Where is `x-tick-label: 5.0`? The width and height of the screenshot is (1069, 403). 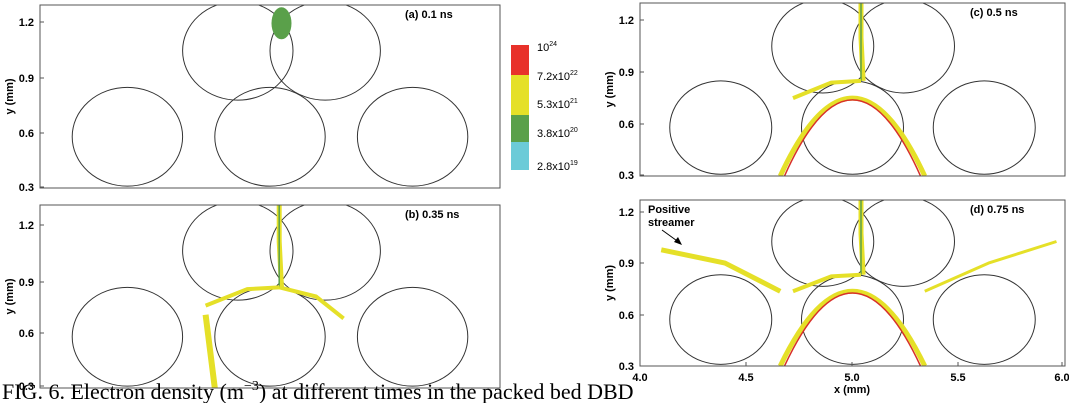
x-tick-label: 5.0 is located at coordinates (851, 378).